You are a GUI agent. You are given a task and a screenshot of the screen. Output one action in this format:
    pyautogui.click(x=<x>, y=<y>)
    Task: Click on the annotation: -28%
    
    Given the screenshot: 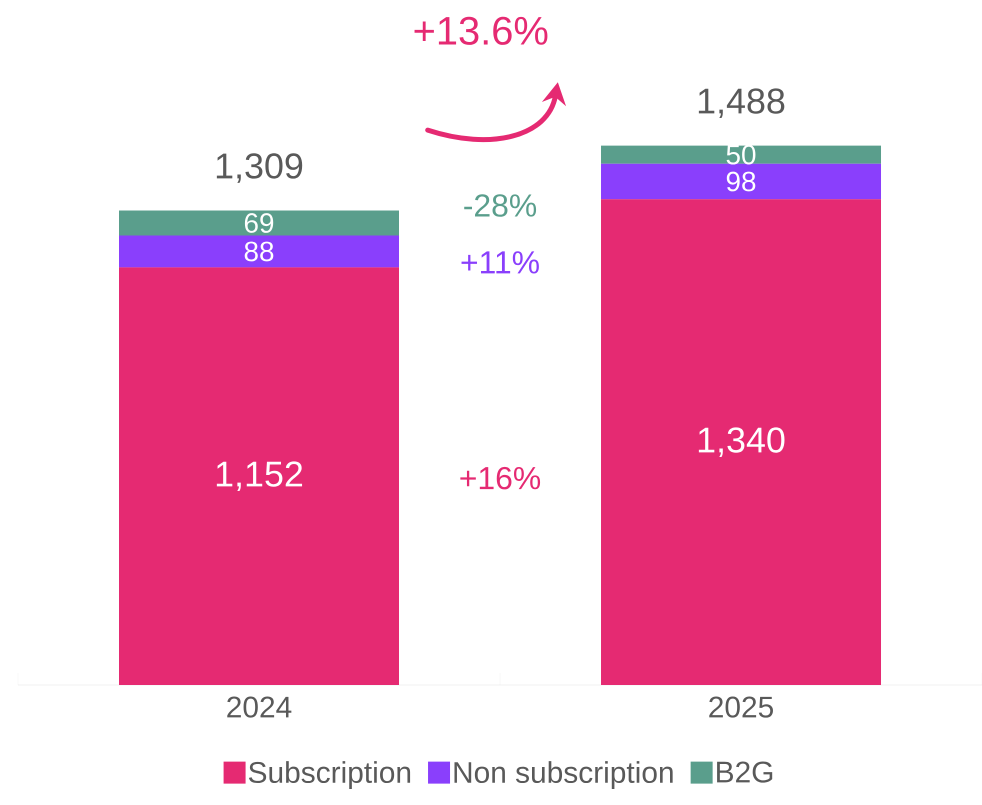 What is the action you would take?
    pyautogui.click(x=500, y=205)
    